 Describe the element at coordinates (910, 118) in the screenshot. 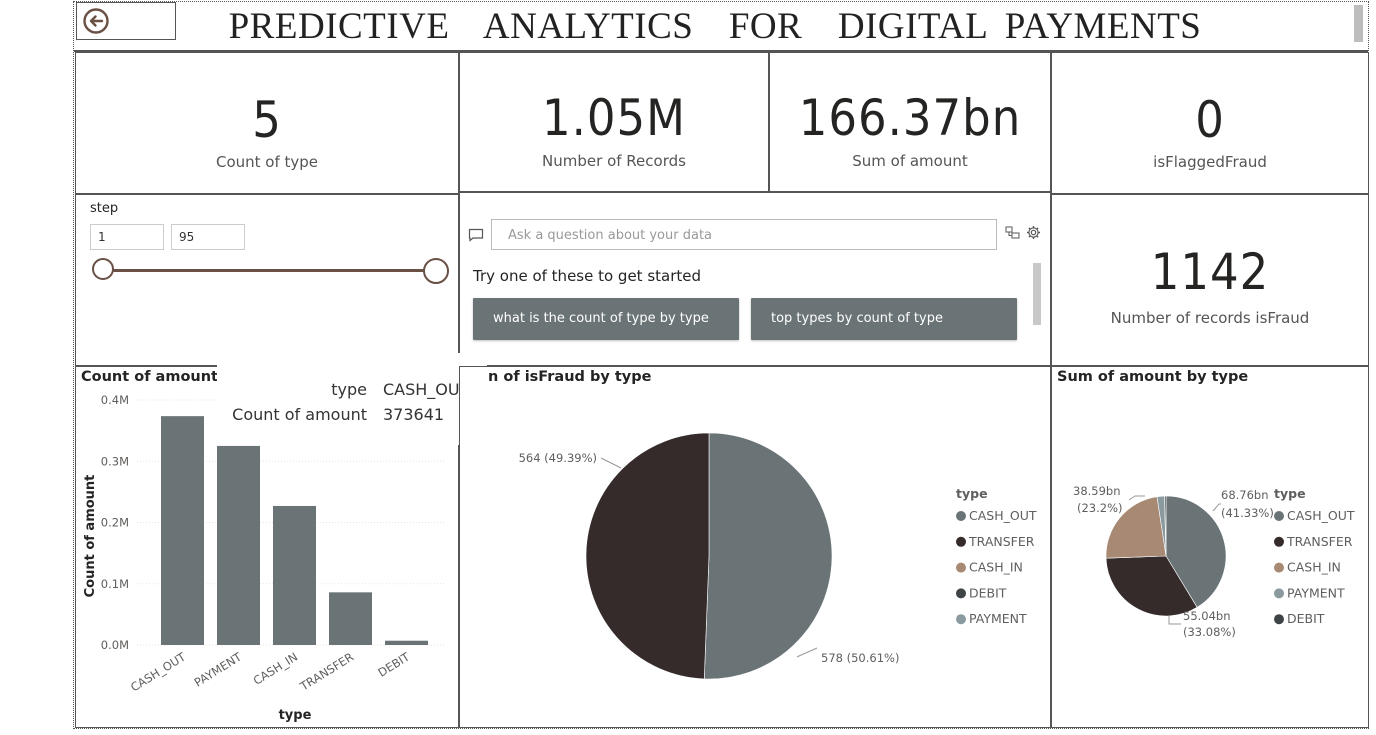

I see `kpi-value: 166.37bn` at that location.